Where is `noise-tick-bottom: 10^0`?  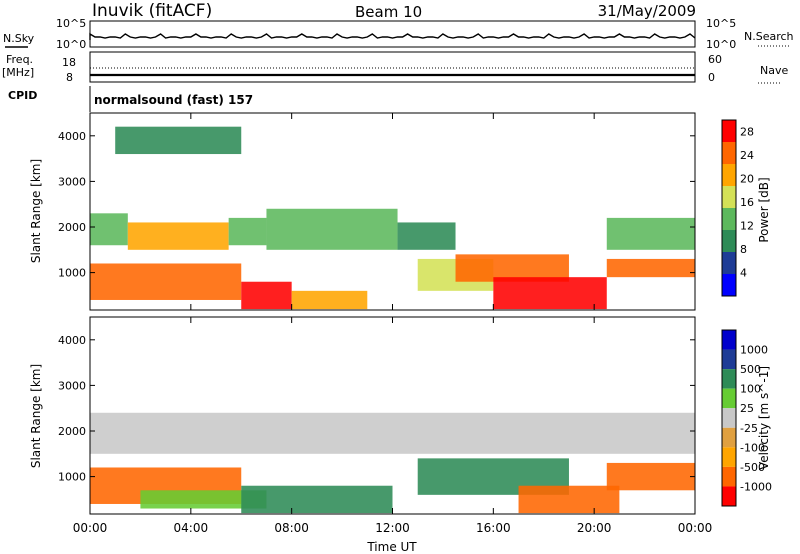 noise-tick-bottom: 10^0 is located at coordinates (71, 44).